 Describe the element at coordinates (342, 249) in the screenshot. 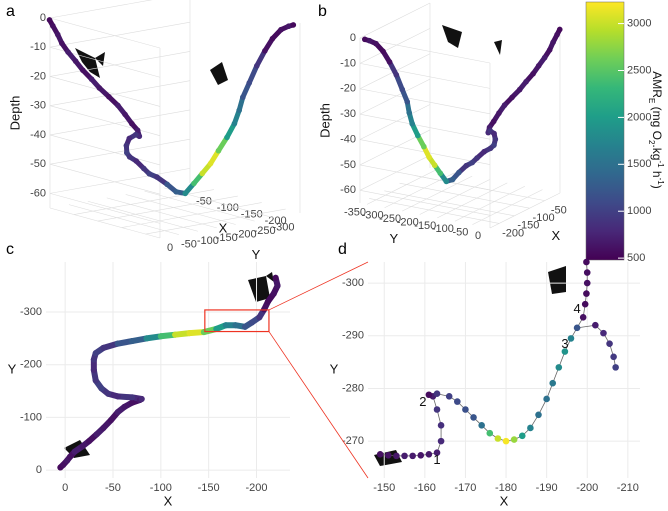

I see `panel-label: d` at that location.